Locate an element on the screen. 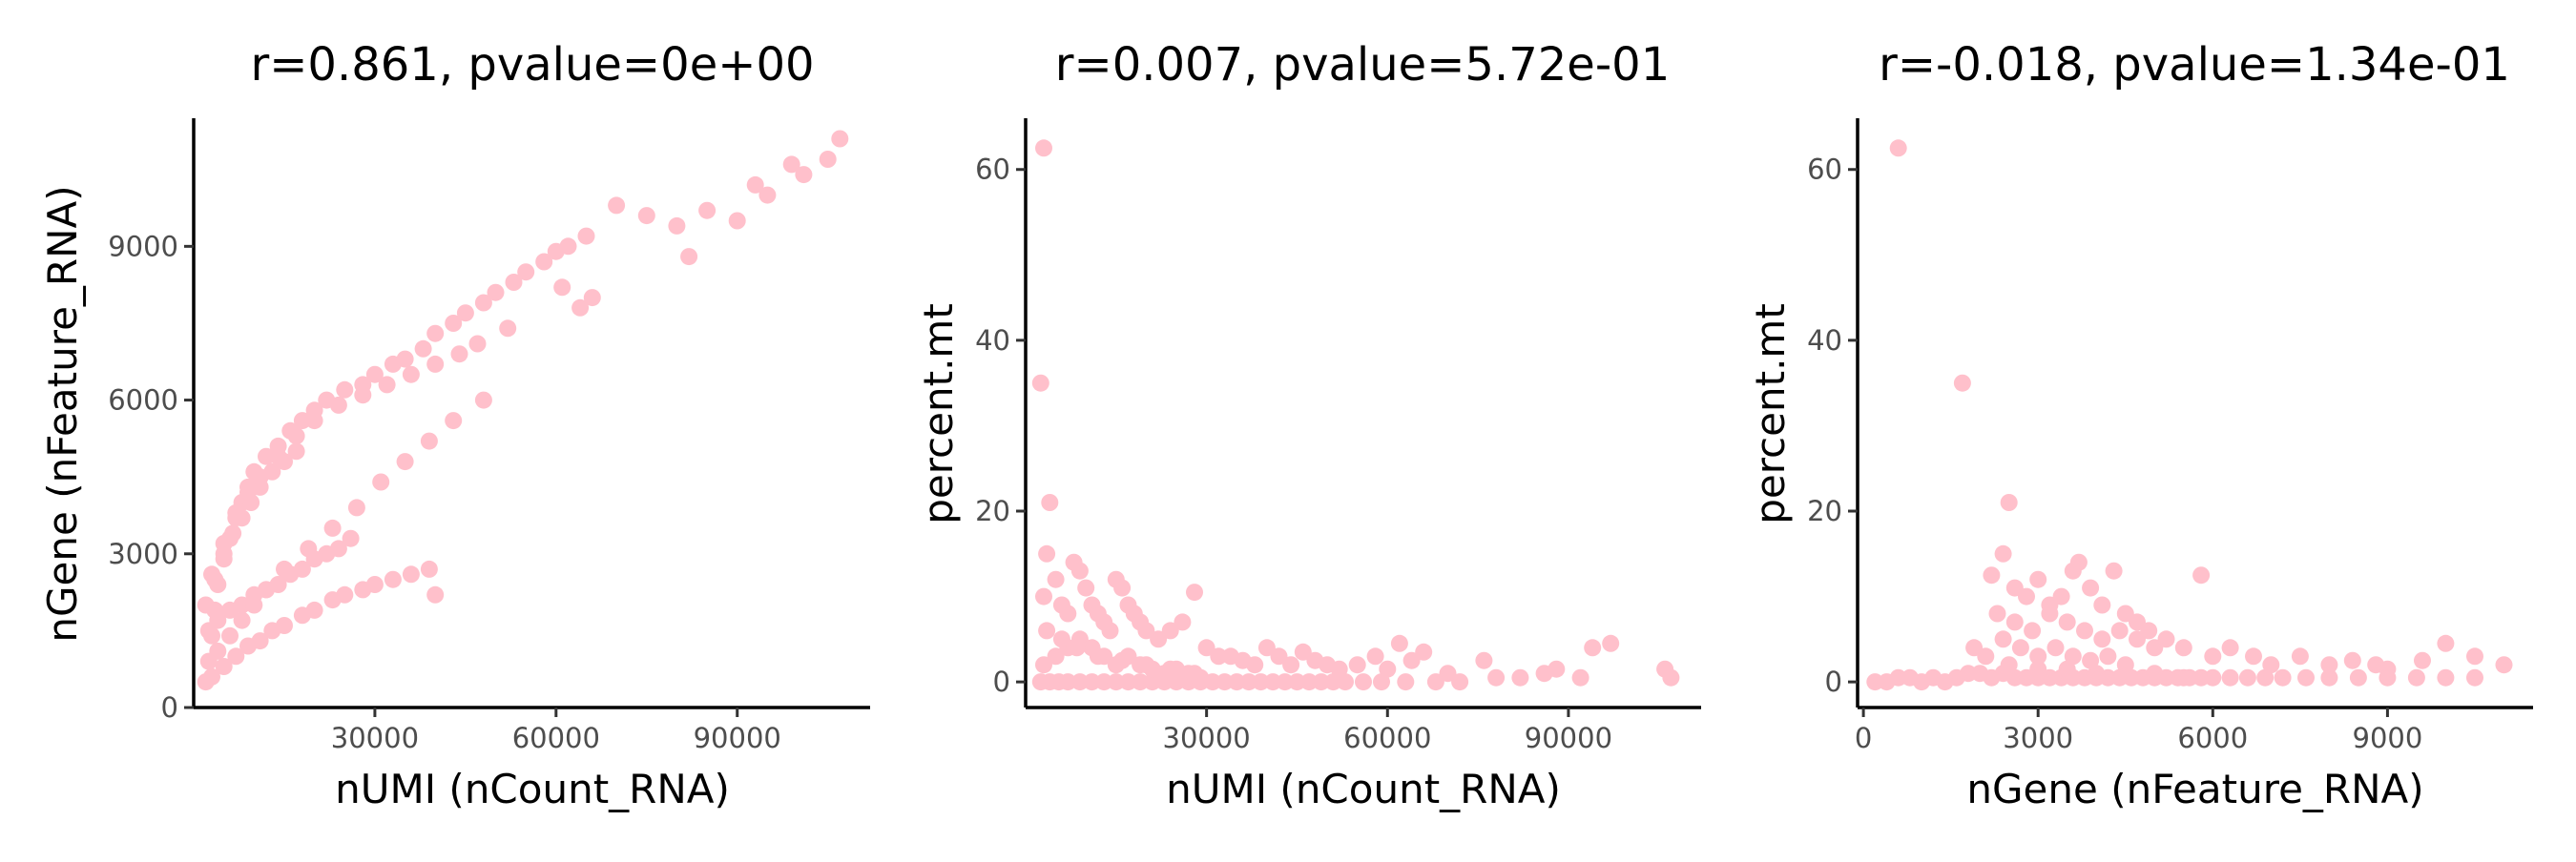 Image resolution: width=2576 pixels, height=862 pixels. x-tick-label: 9000 is located at coordinates (2388, 738).